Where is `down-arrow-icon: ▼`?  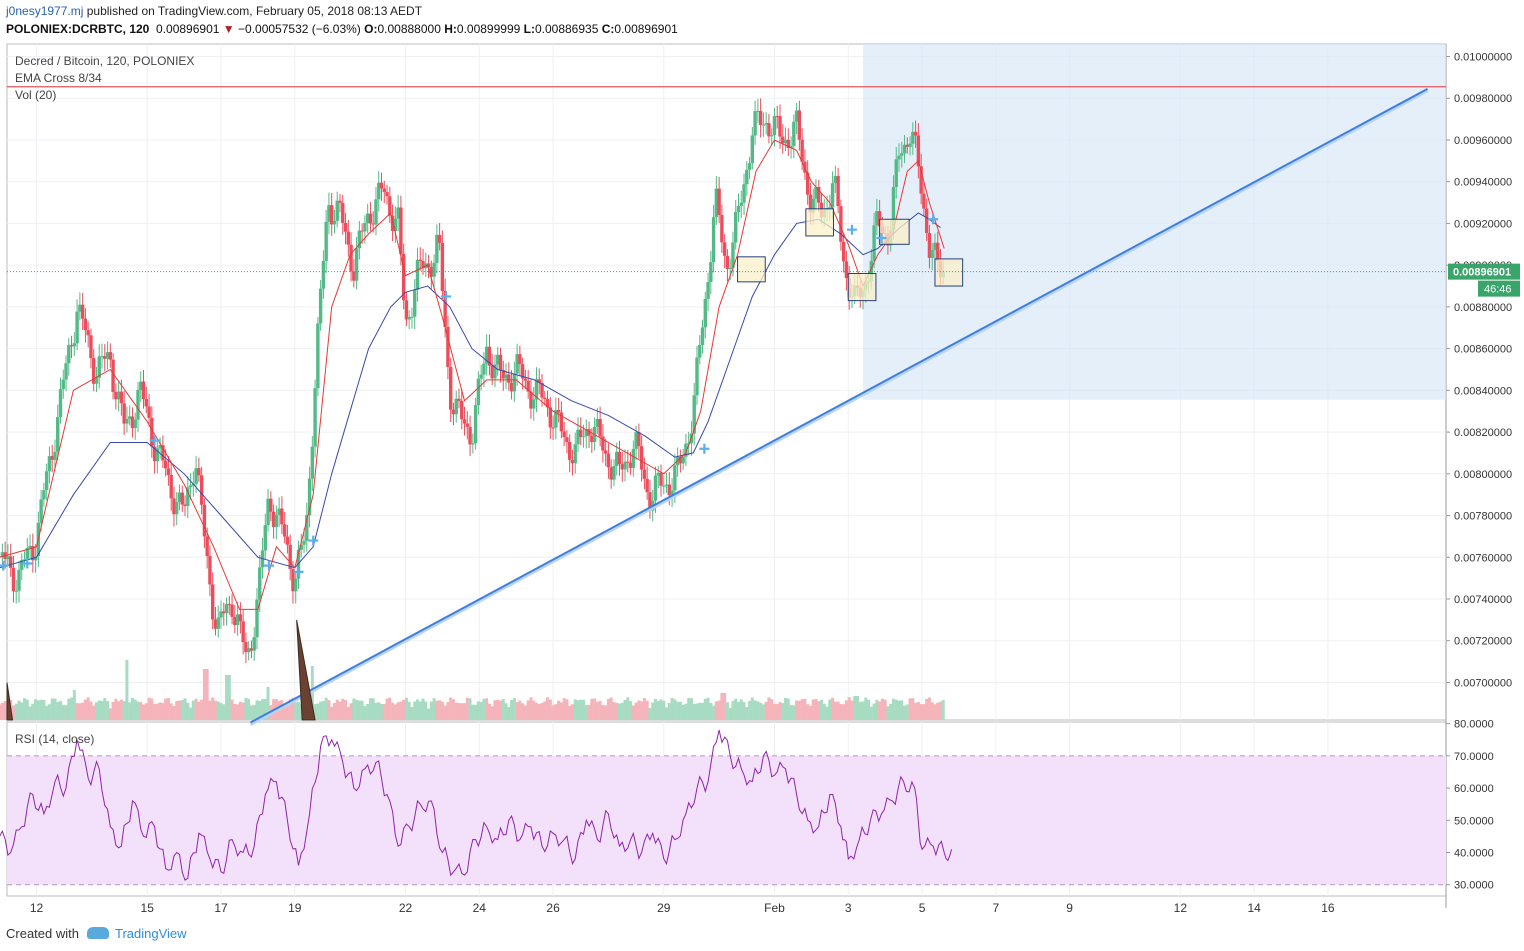
down-arrow-icon: ▼ is located at coordinates (228, 29).